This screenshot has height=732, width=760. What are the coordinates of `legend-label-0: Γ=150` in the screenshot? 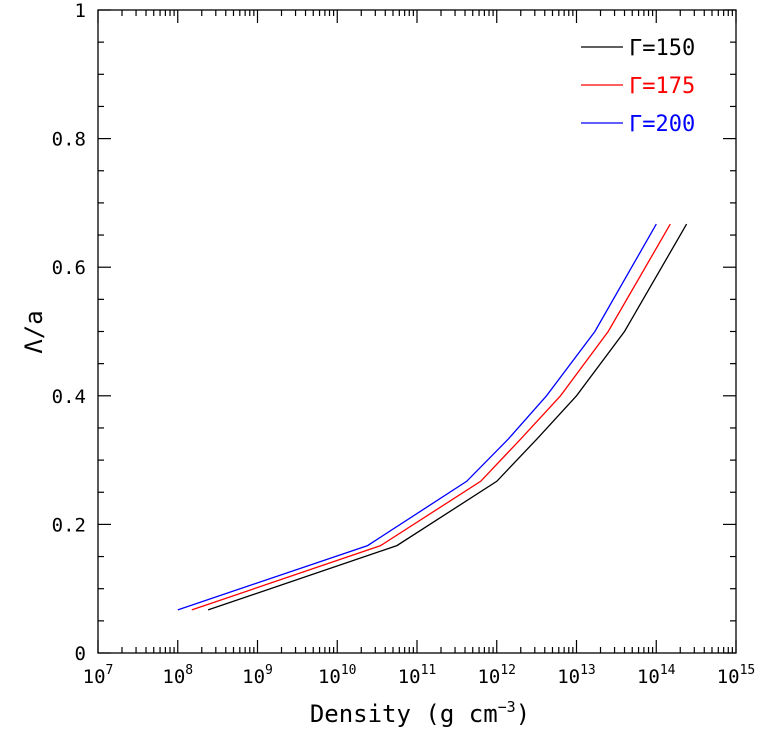 It's located at (662, 48).